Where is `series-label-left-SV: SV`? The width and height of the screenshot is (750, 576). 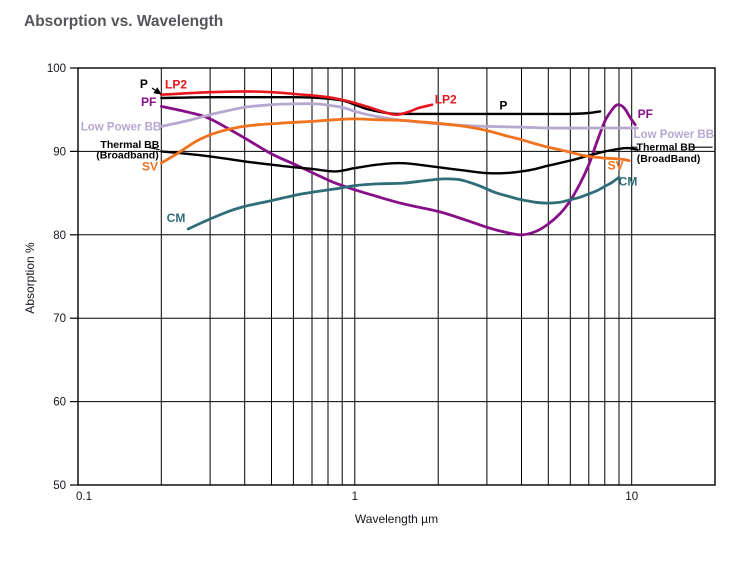 series-label-left-SV: SV is located at coordinates (150, 166).